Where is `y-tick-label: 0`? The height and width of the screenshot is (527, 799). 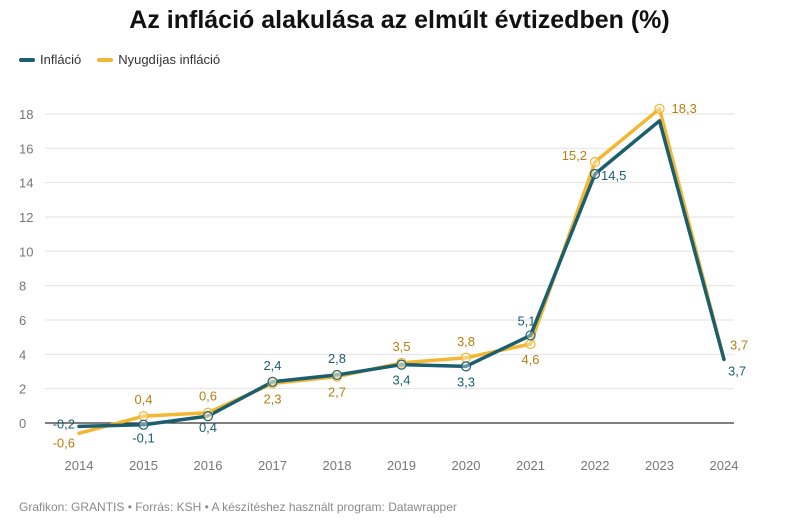
y-tick-label: 0 is located at coordinates (22, 423).